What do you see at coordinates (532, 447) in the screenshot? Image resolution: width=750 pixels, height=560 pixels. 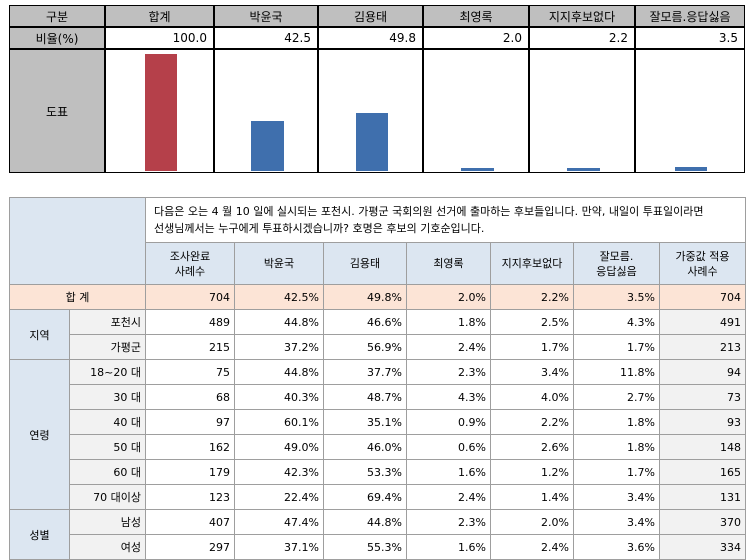 I see `cell-c4: 2.6%` at bounding box center [532, 447].